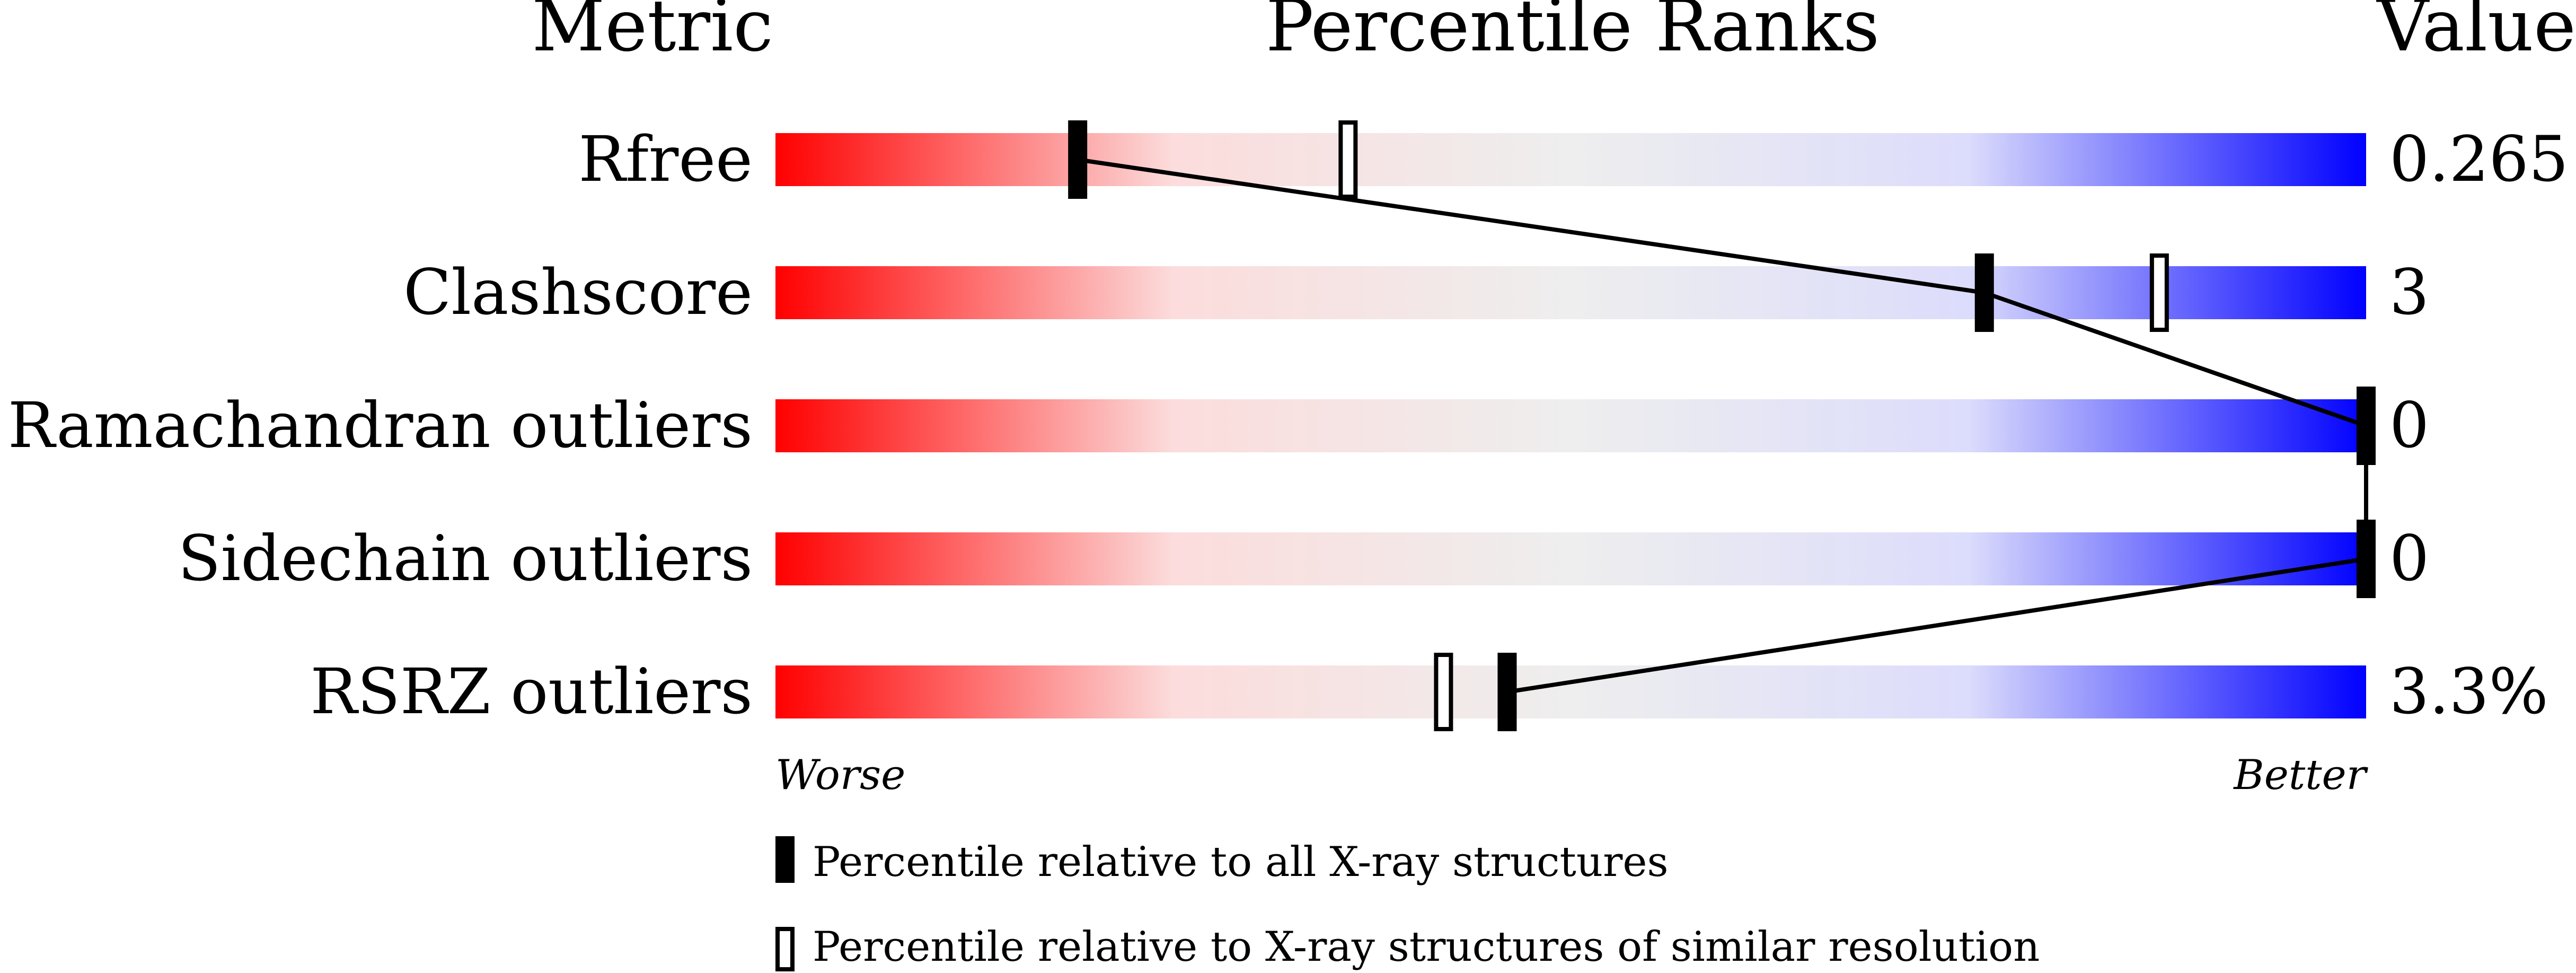 The image size is (2576, 973). I want to click on better-label: Better, so click(2300, 775).